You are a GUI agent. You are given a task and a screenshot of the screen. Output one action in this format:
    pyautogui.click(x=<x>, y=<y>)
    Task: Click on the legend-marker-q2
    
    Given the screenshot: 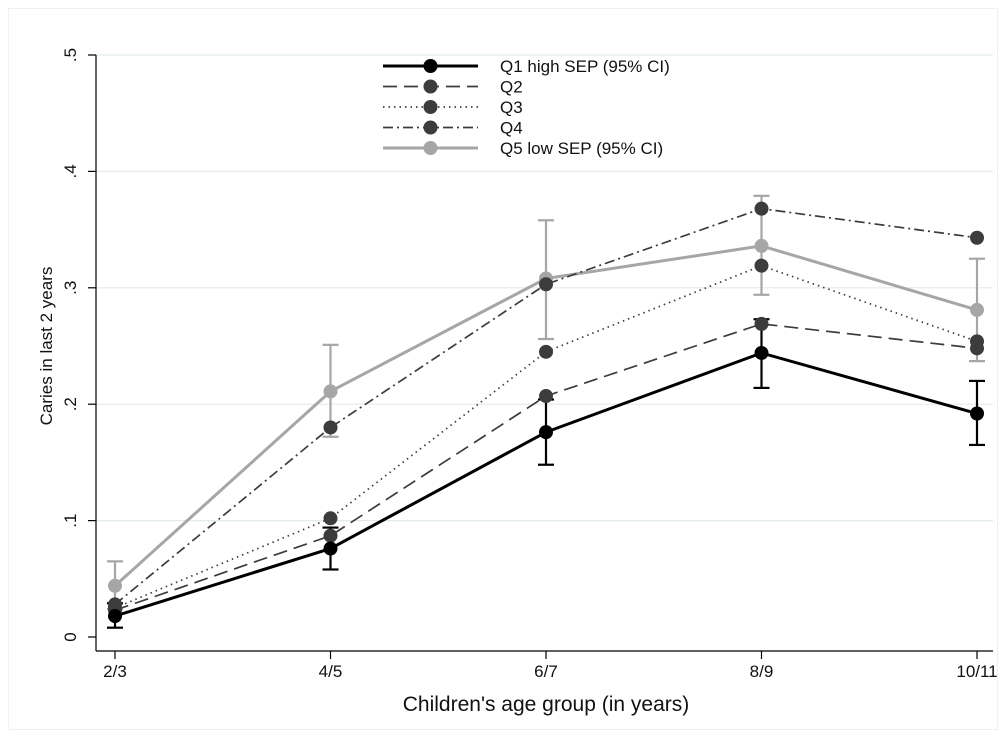 What is the action you would take?
    pyautogui.click(x=430, y=86)
    